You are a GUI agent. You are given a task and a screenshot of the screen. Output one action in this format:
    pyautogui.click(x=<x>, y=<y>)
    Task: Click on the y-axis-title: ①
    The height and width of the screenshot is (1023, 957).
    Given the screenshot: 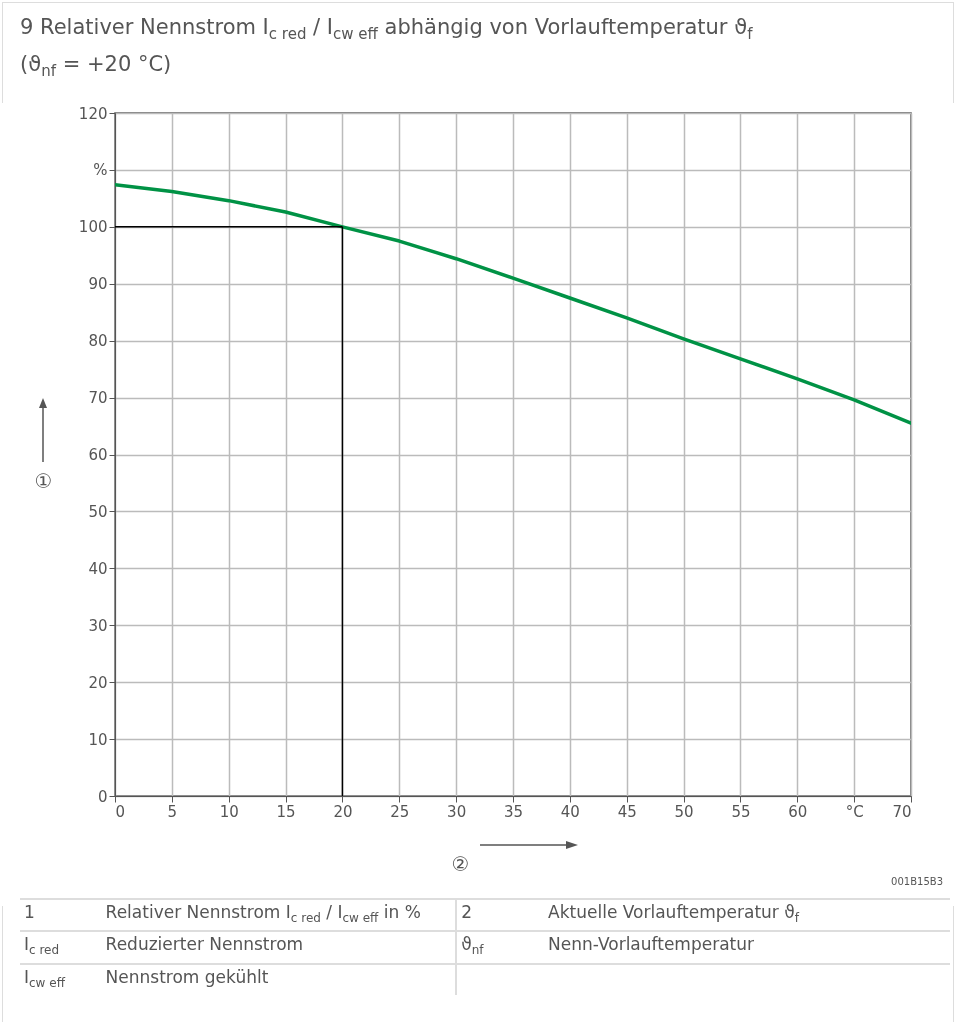 What is the action you would take?
    pyautogui.click(x=43, y=480)
    